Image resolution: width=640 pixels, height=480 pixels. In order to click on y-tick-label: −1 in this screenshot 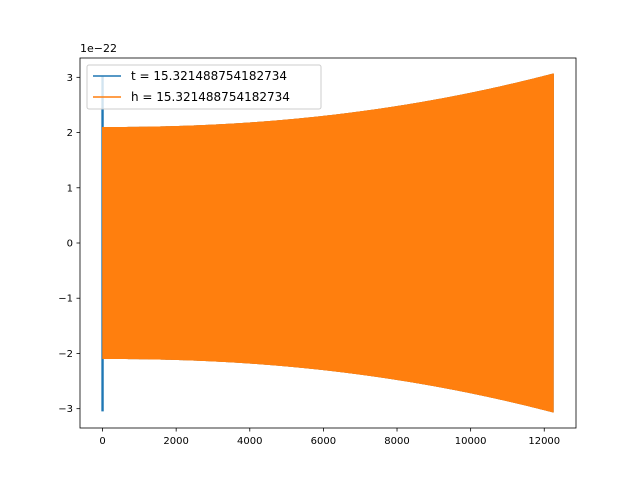, I will do `click(65, 299)`.